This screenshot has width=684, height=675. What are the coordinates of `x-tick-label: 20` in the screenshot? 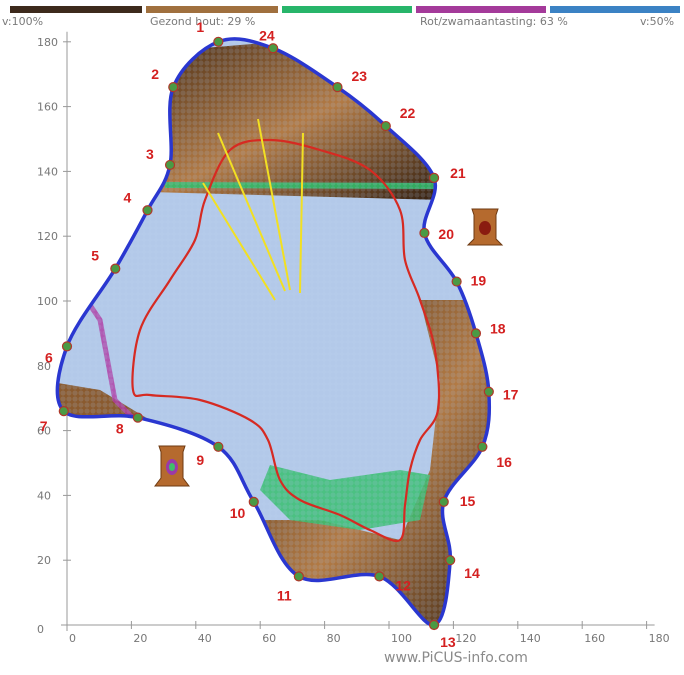 It's located at (140, 638).